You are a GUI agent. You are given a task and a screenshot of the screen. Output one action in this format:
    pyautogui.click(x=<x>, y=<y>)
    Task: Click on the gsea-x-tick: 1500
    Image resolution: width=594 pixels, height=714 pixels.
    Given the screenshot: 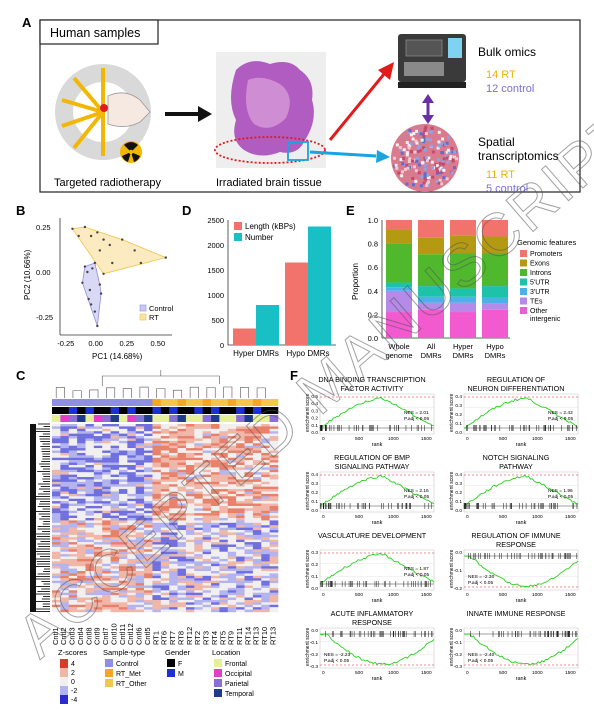 What is the action you would take?
    pyautogui.click(x=570, y=673)
    